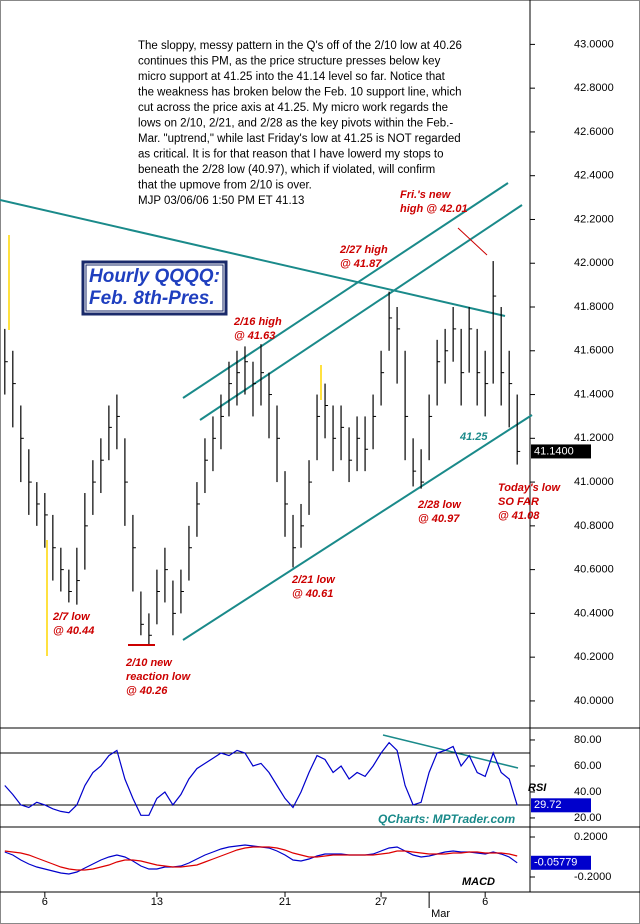 The width and height of the screenshot is (640, 924). I want to click on y-tick-label: 42.4000, so click(594, 176).